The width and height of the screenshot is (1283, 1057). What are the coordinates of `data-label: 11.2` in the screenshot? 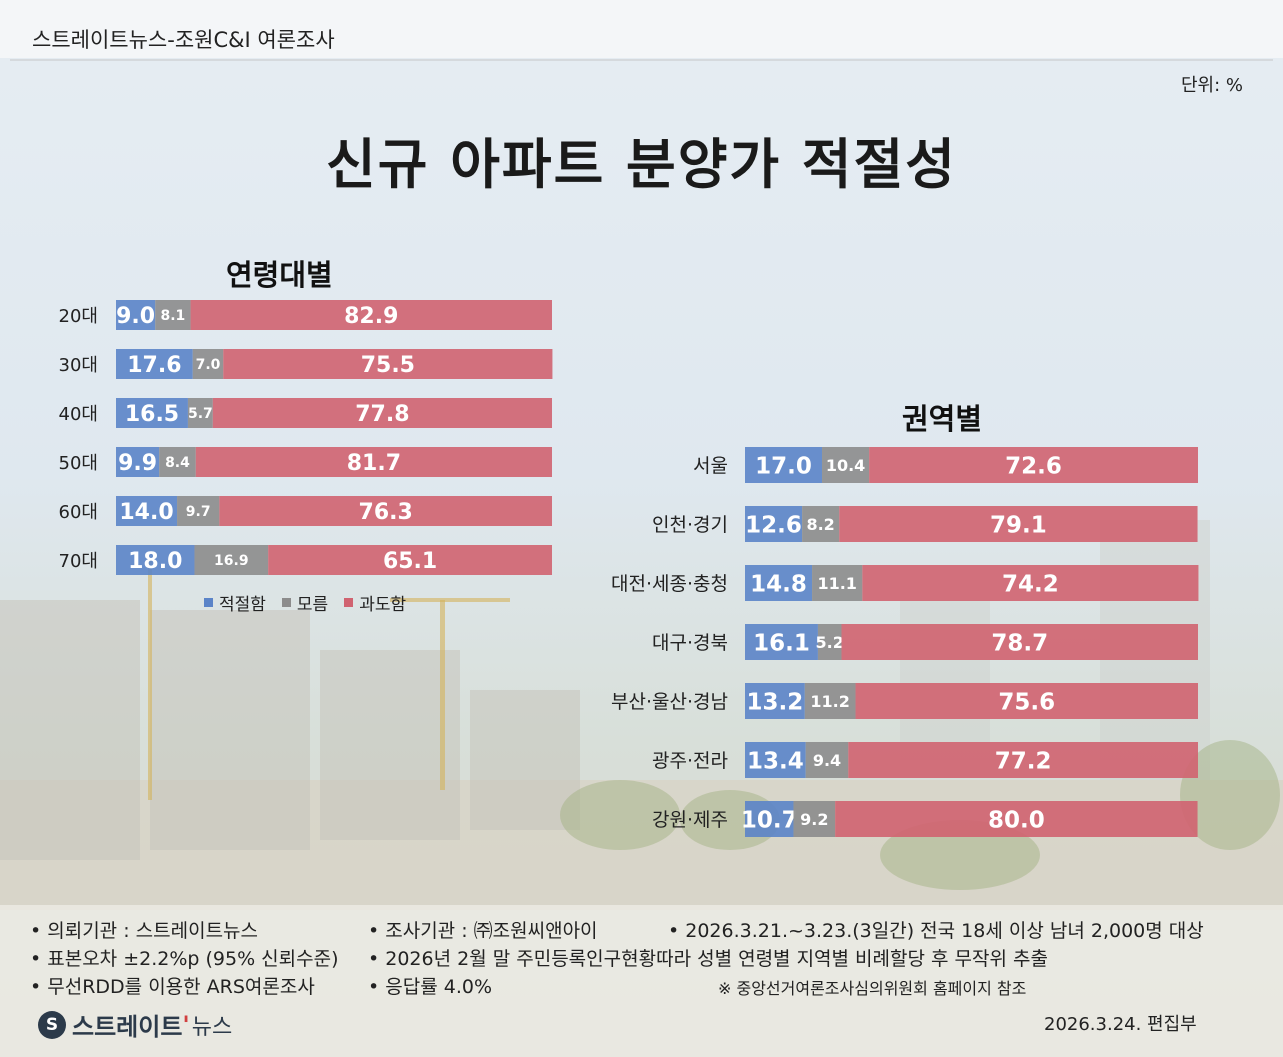 It's located at (829, 701).